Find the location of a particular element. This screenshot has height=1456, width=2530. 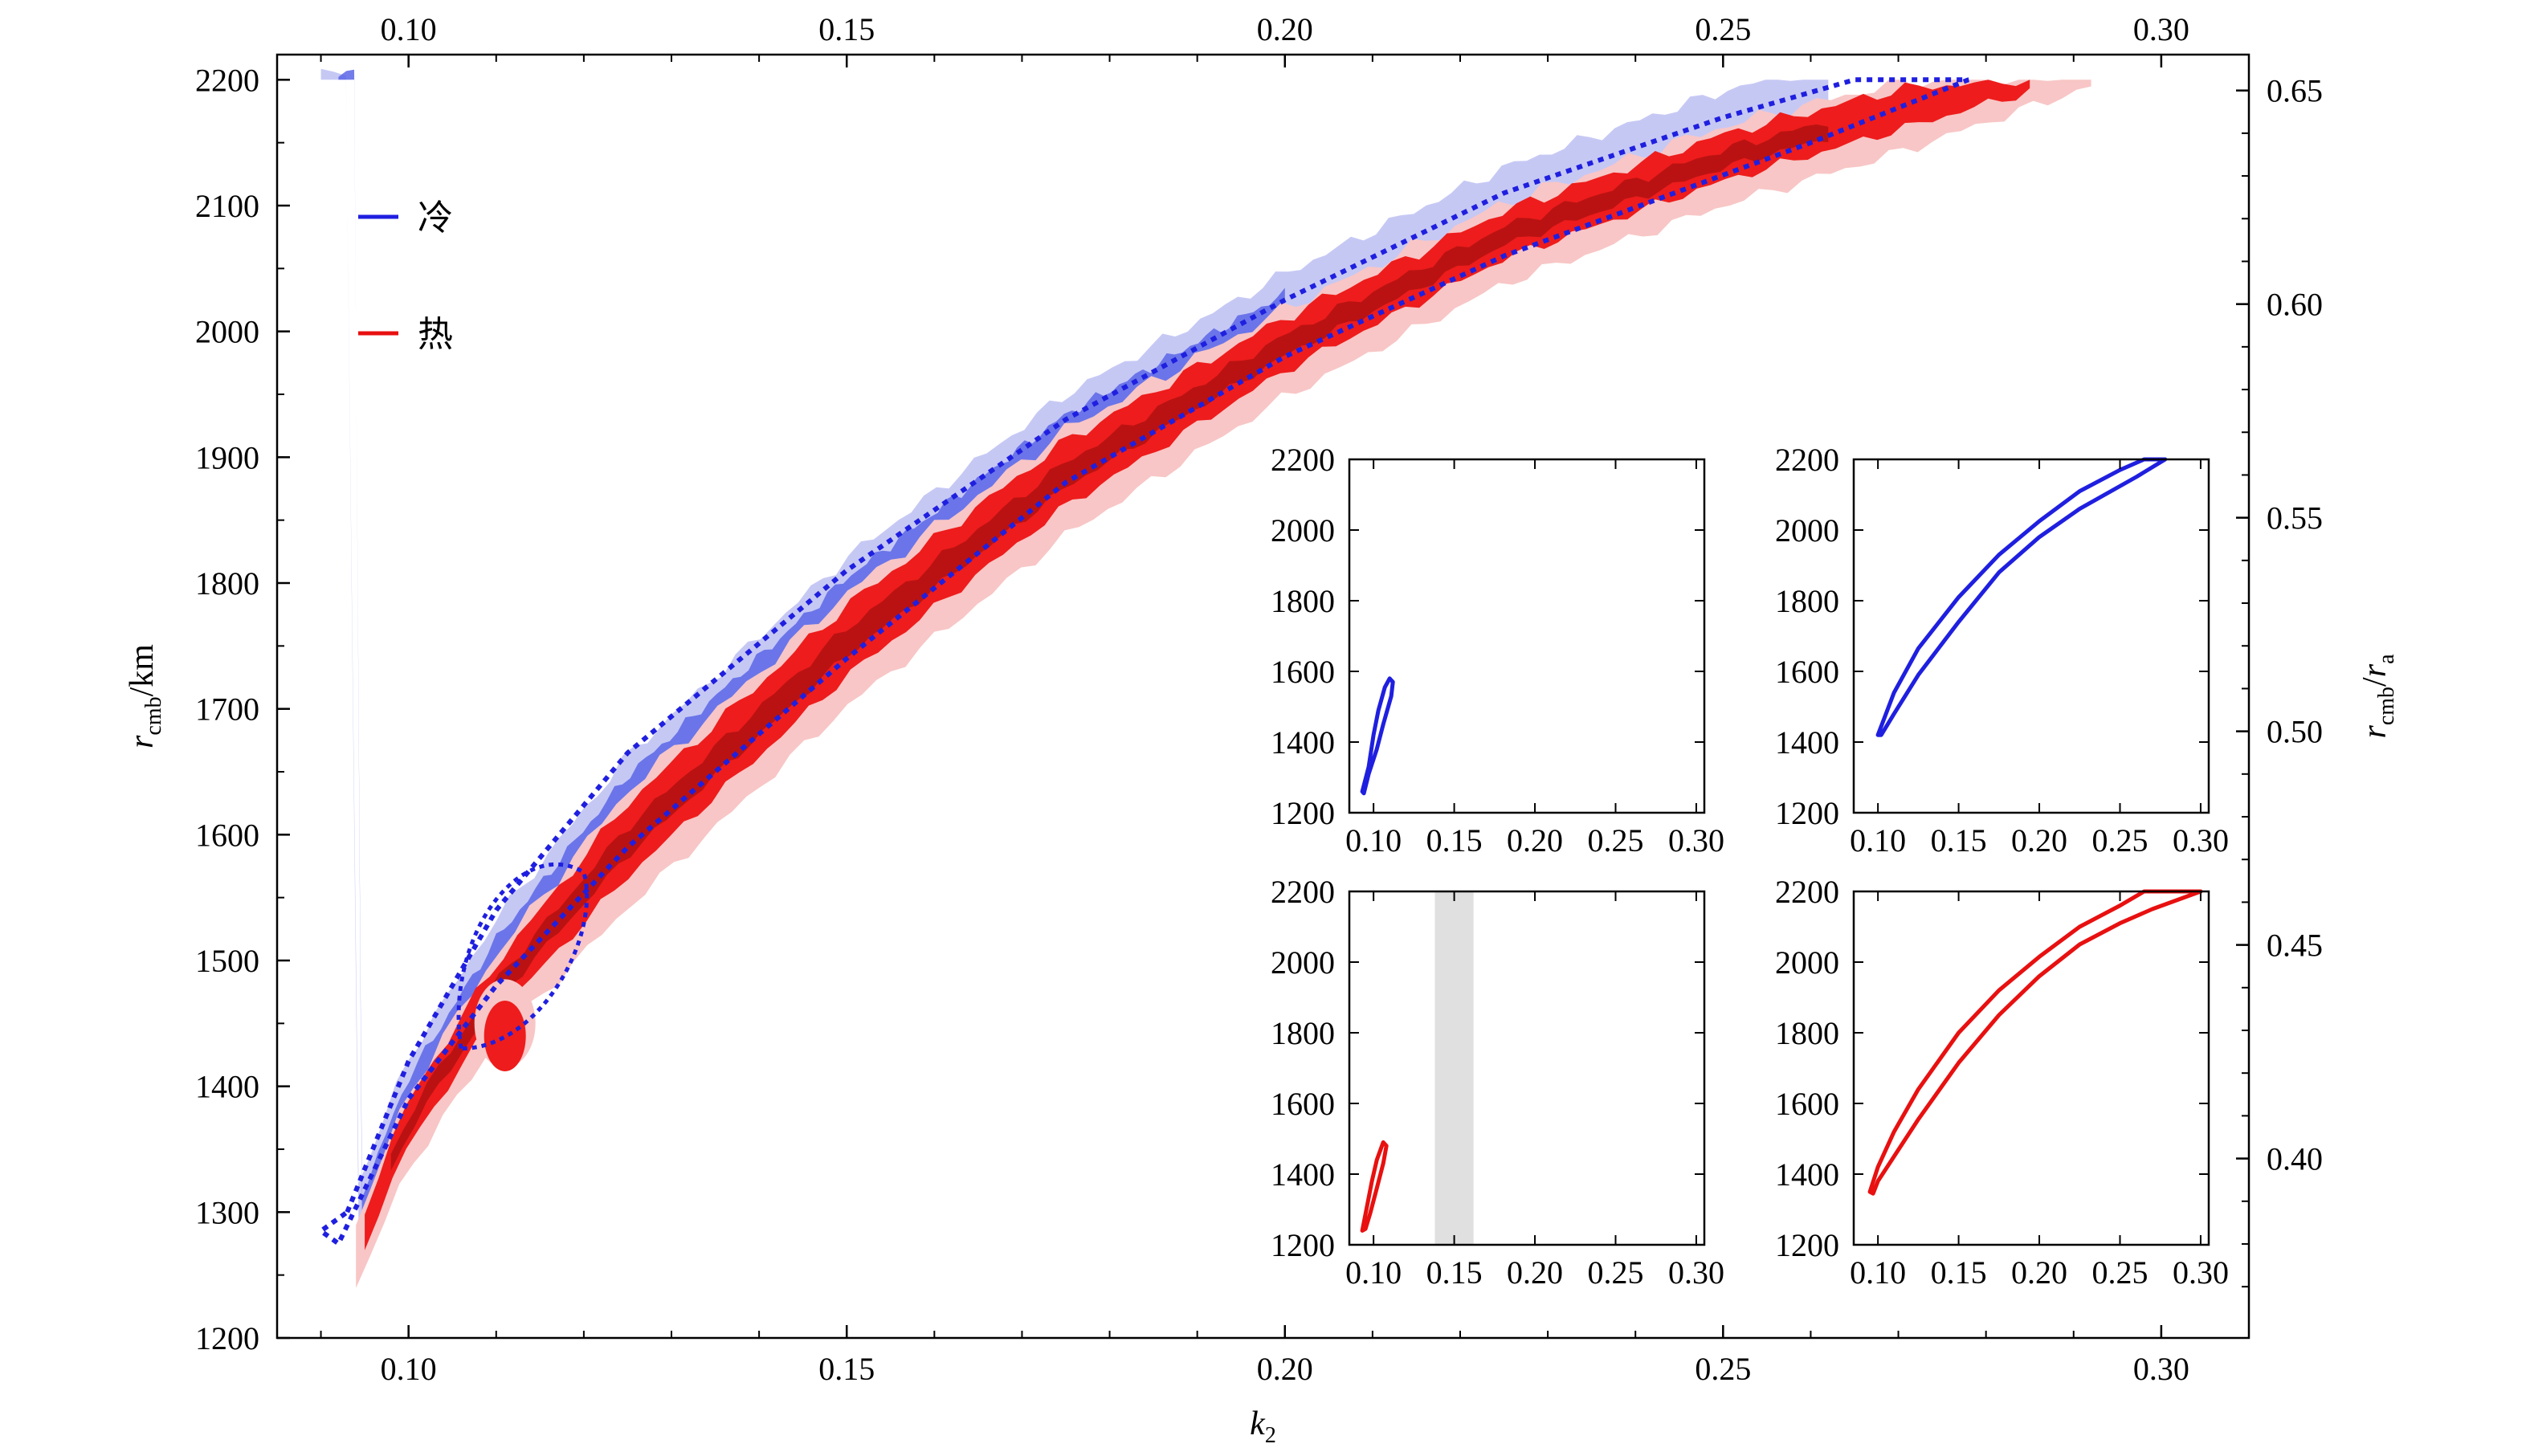

x-tick-label-bottom: 0.10 is located at coordinates (409, 1369).